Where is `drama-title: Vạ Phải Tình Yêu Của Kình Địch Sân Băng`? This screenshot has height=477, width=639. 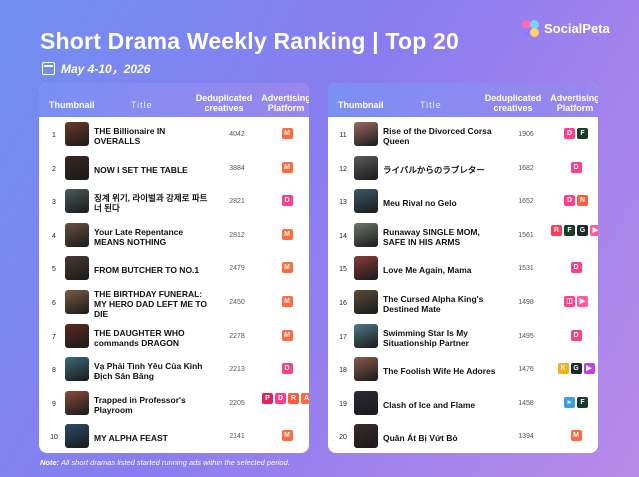 drama-title: Vạ Phải Tình Yêu Của Kình Địch Sân Băng is located at coordinates (151, 371).